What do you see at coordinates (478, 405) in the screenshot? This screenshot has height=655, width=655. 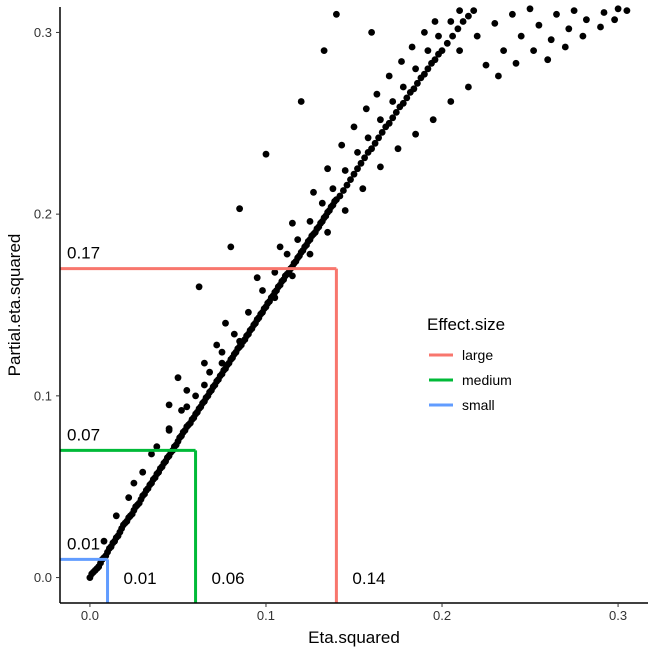 I see `legend-label-small: small` at bounding box center [478, 405].